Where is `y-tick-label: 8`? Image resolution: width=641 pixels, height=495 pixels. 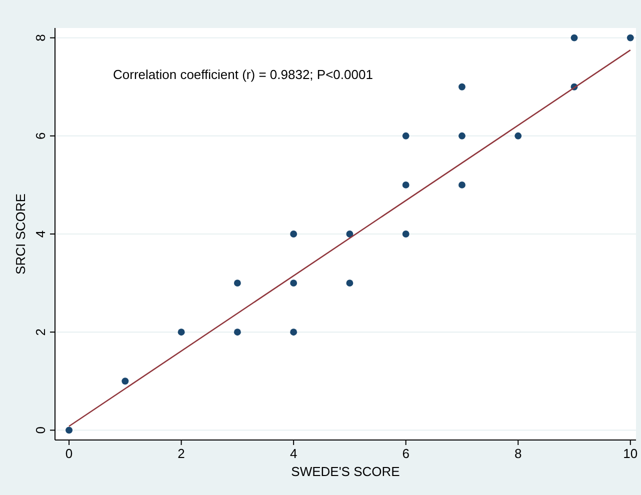 y-tick-label: 8 is located at coordinates (40, 38).